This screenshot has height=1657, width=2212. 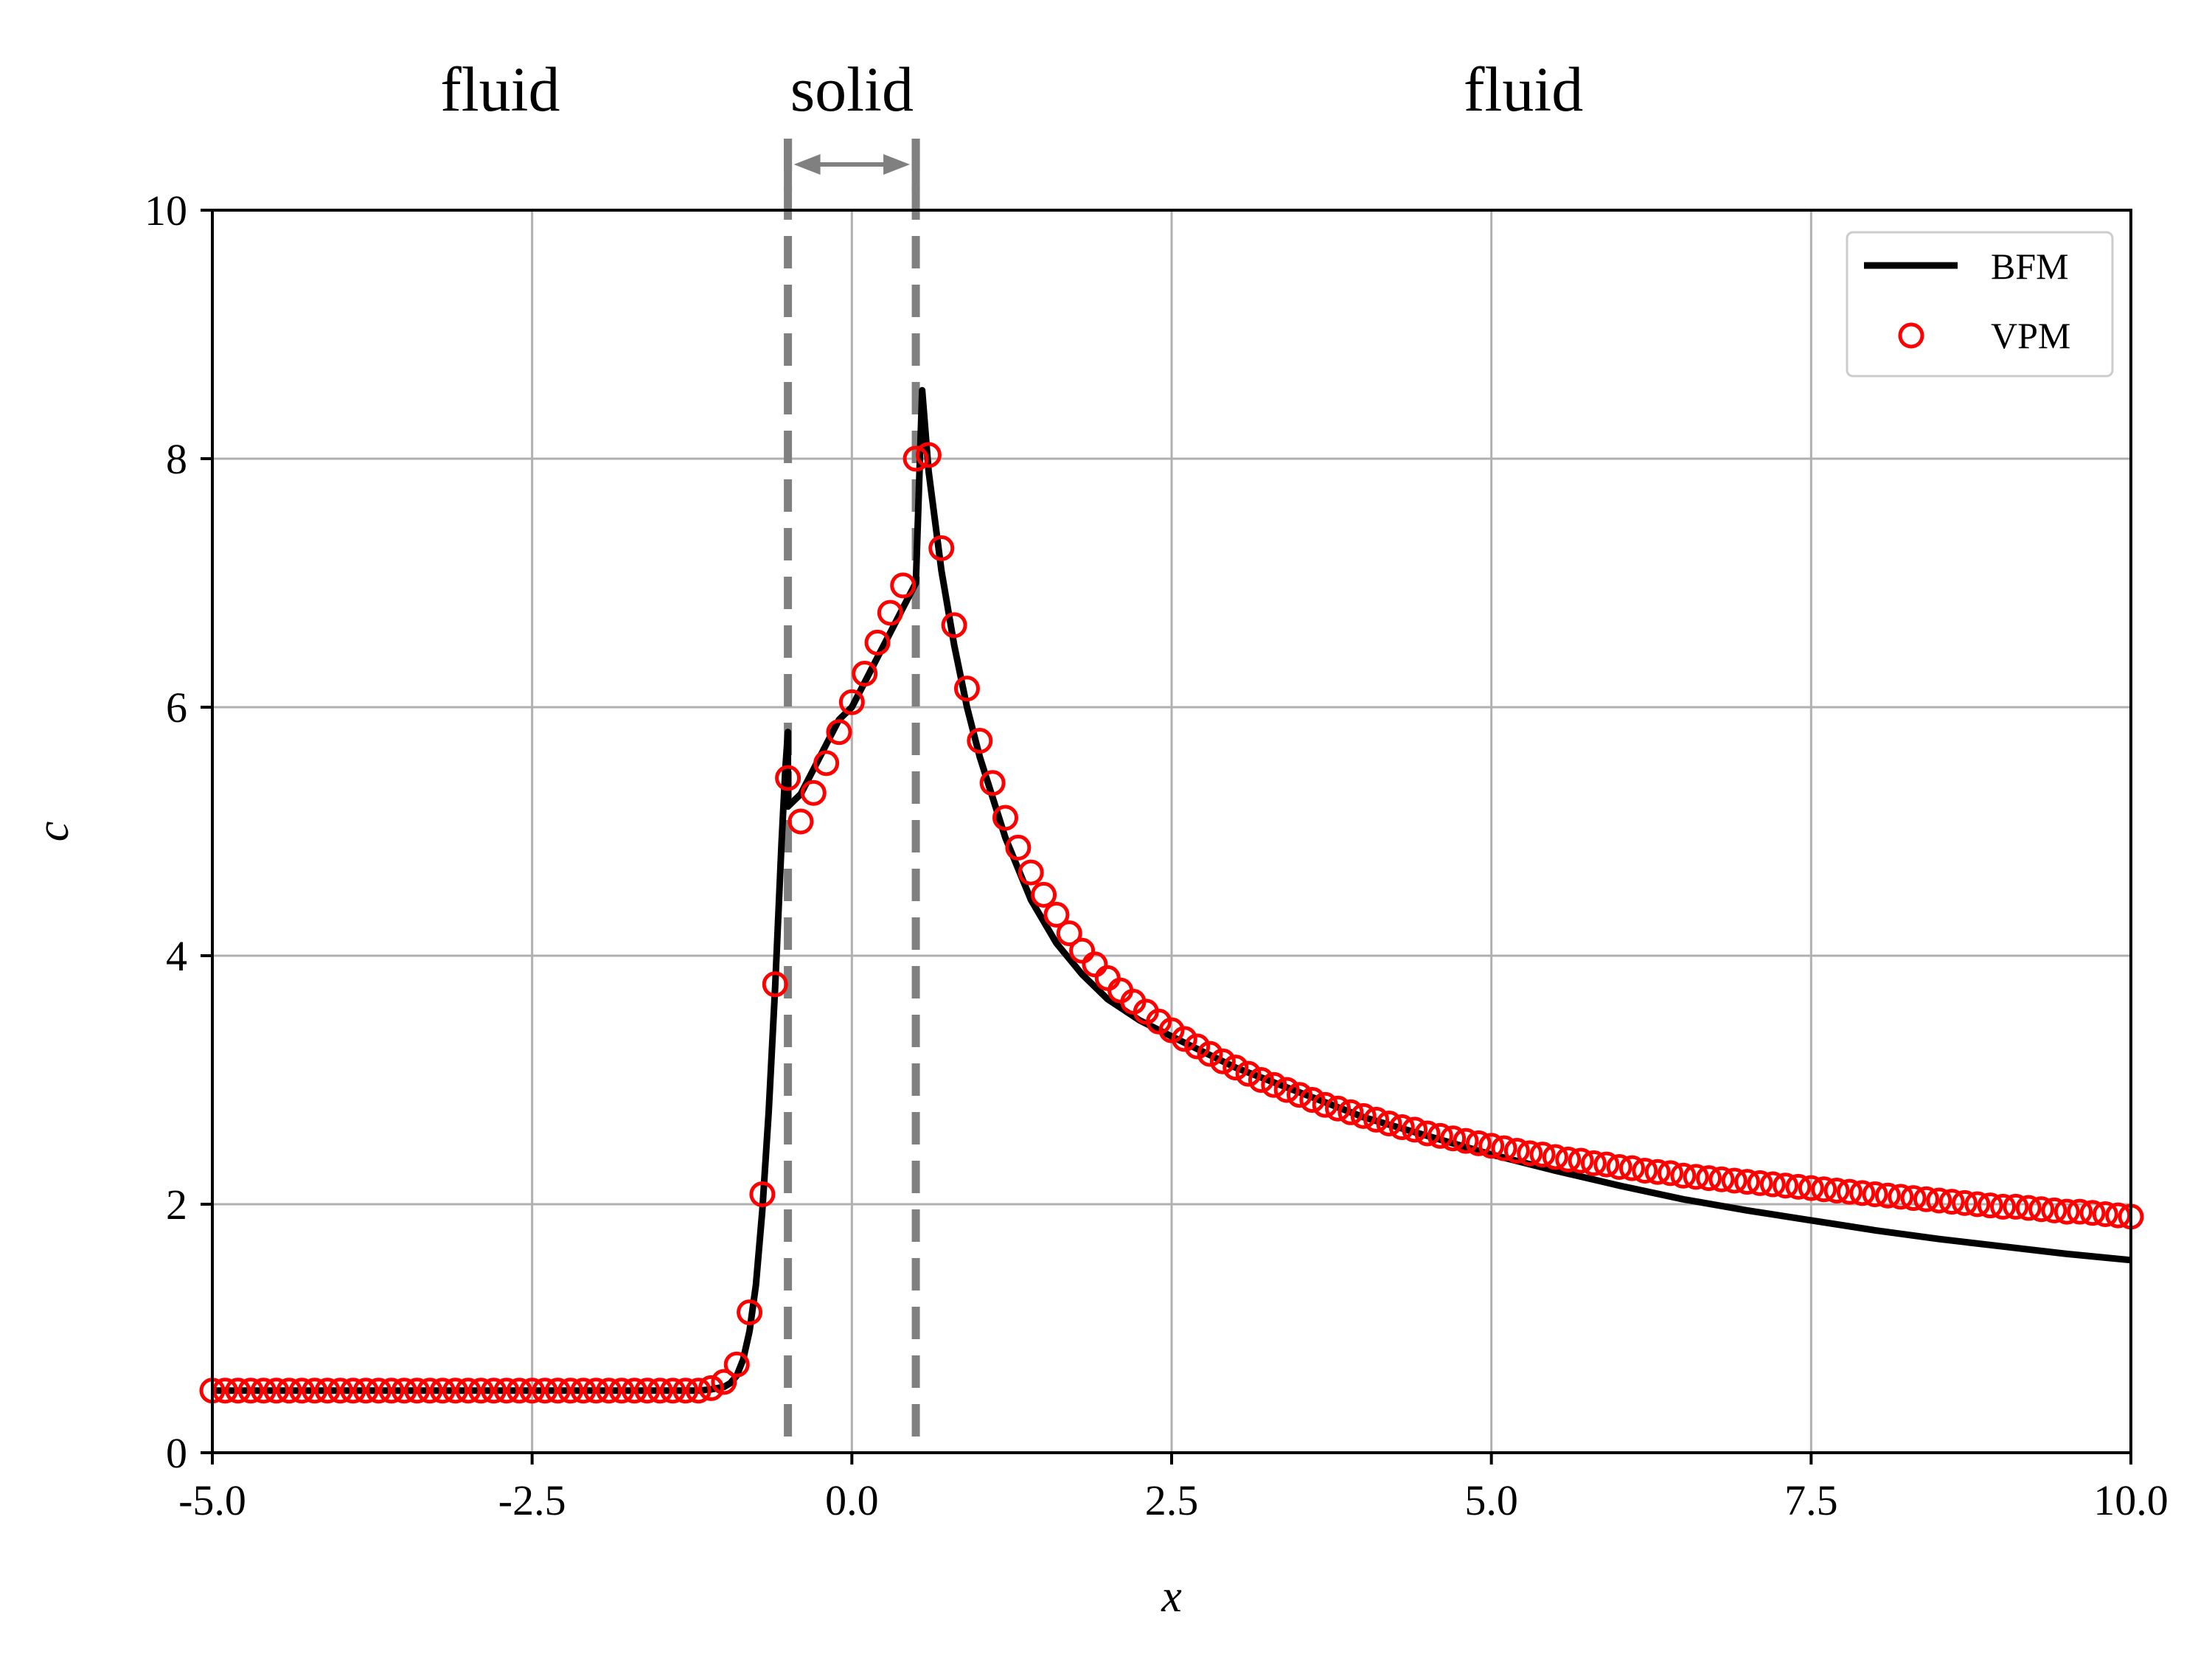 I want to click on x-tick-label: 10.0, so click(x=2130, y=1500).